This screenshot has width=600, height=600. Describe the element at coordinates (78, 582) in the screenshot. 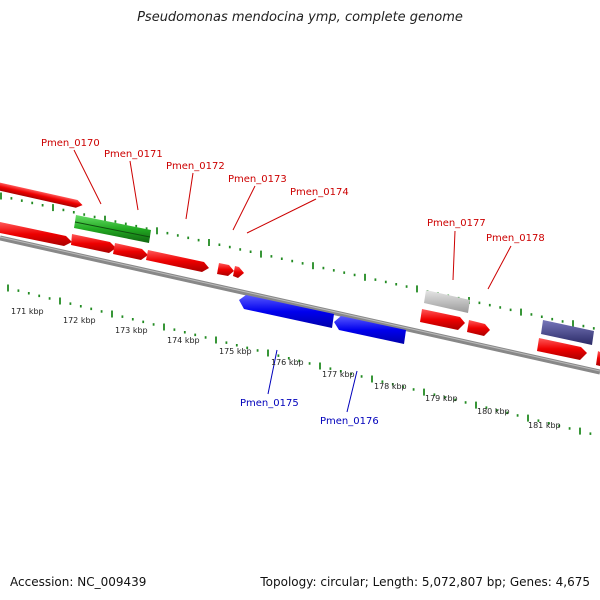

I see `accession-text: Accession: NC_009439` at that location.